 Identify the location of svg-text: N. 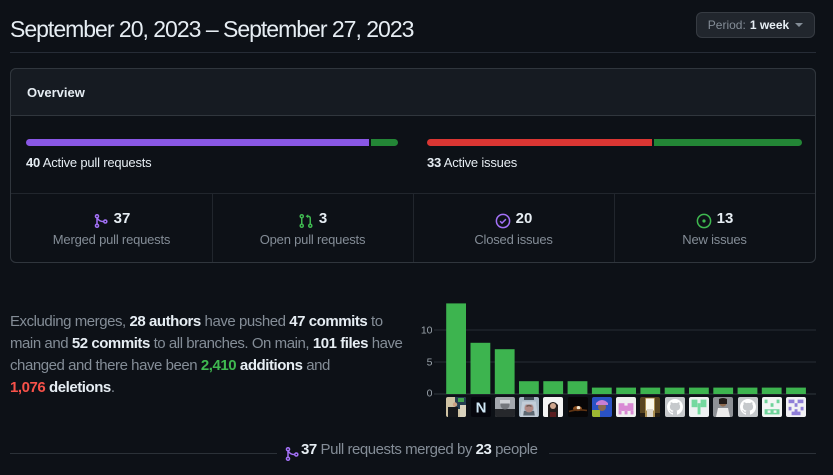
(481, 408).